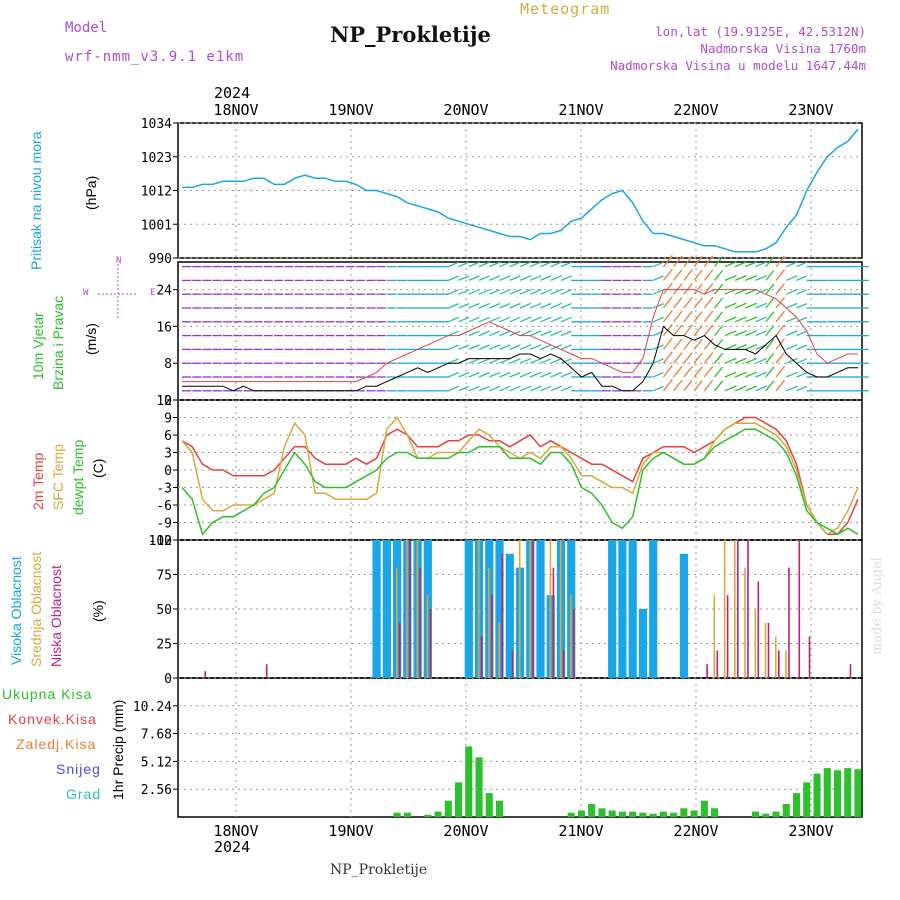  I want to click on x-tick-label-top: 19NOV, so click(350, 110).